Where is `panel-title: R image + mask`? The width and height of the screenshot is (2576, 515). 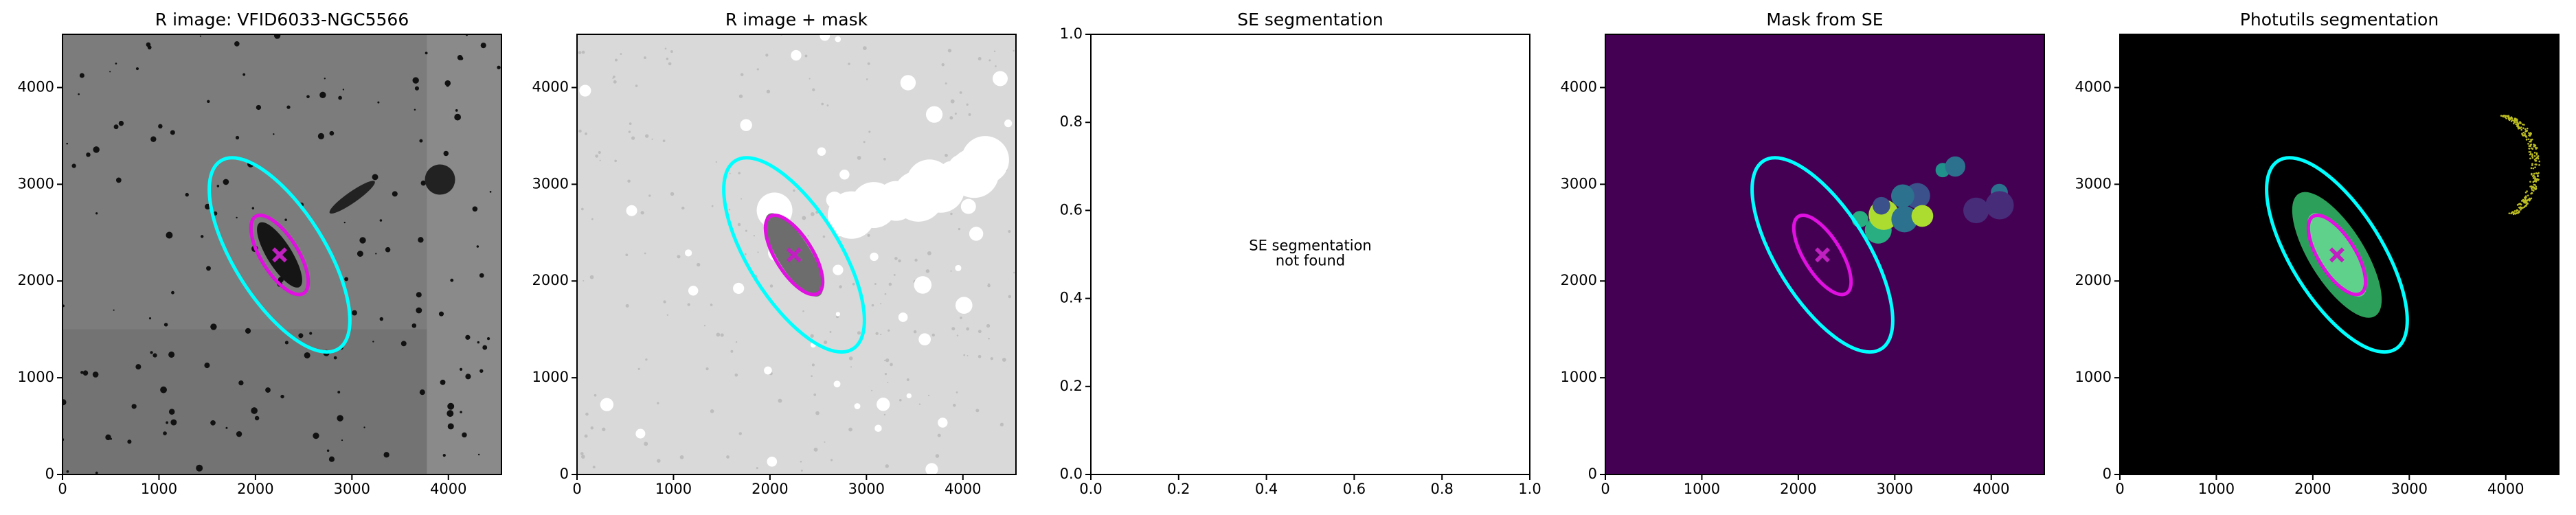
panel-title: R image + mask is located at coordinates (796, 20).